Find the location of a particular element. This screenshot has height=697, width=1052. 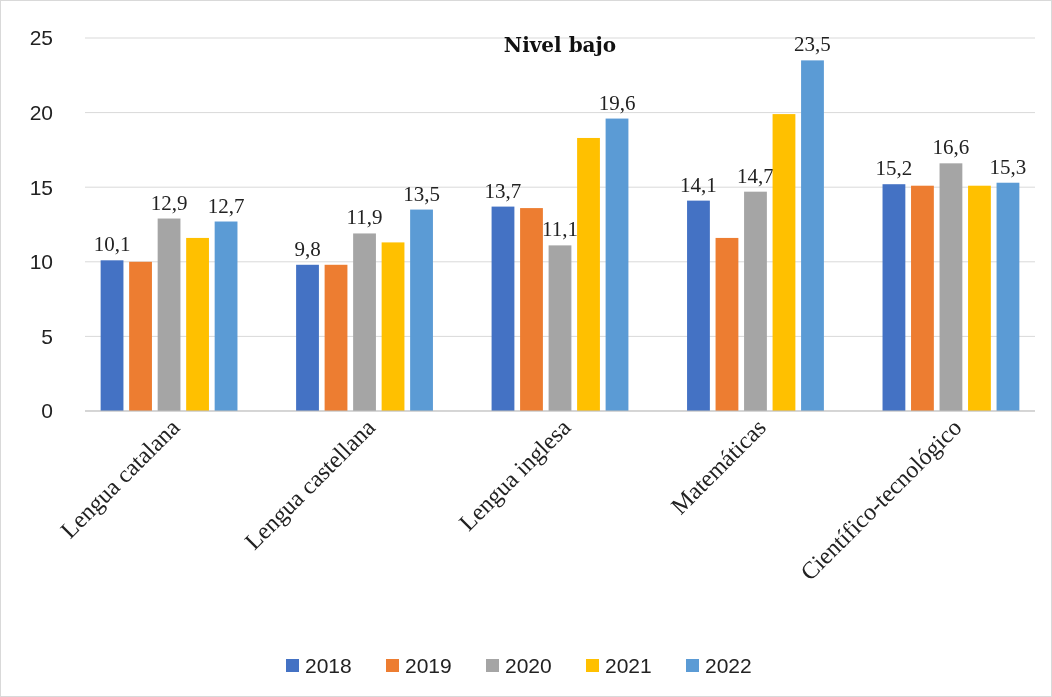

data-label: 14,7 is located at coordinates (755, 175).